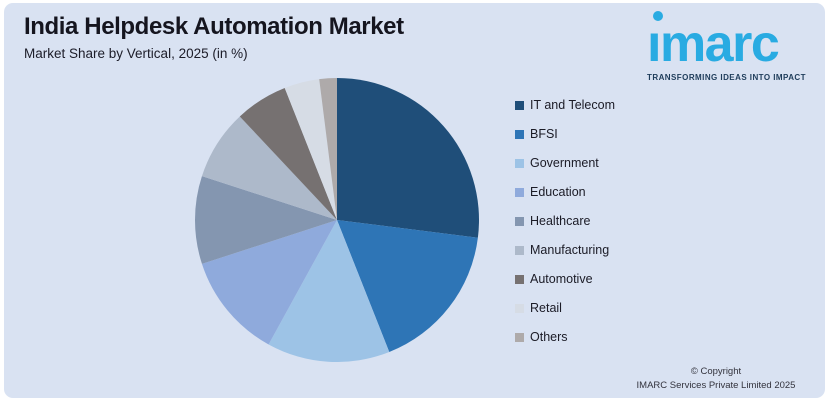  Describe the element at coordinates (560, 221) in the screenshot. I see `legend-label: Healthcare` at that location.